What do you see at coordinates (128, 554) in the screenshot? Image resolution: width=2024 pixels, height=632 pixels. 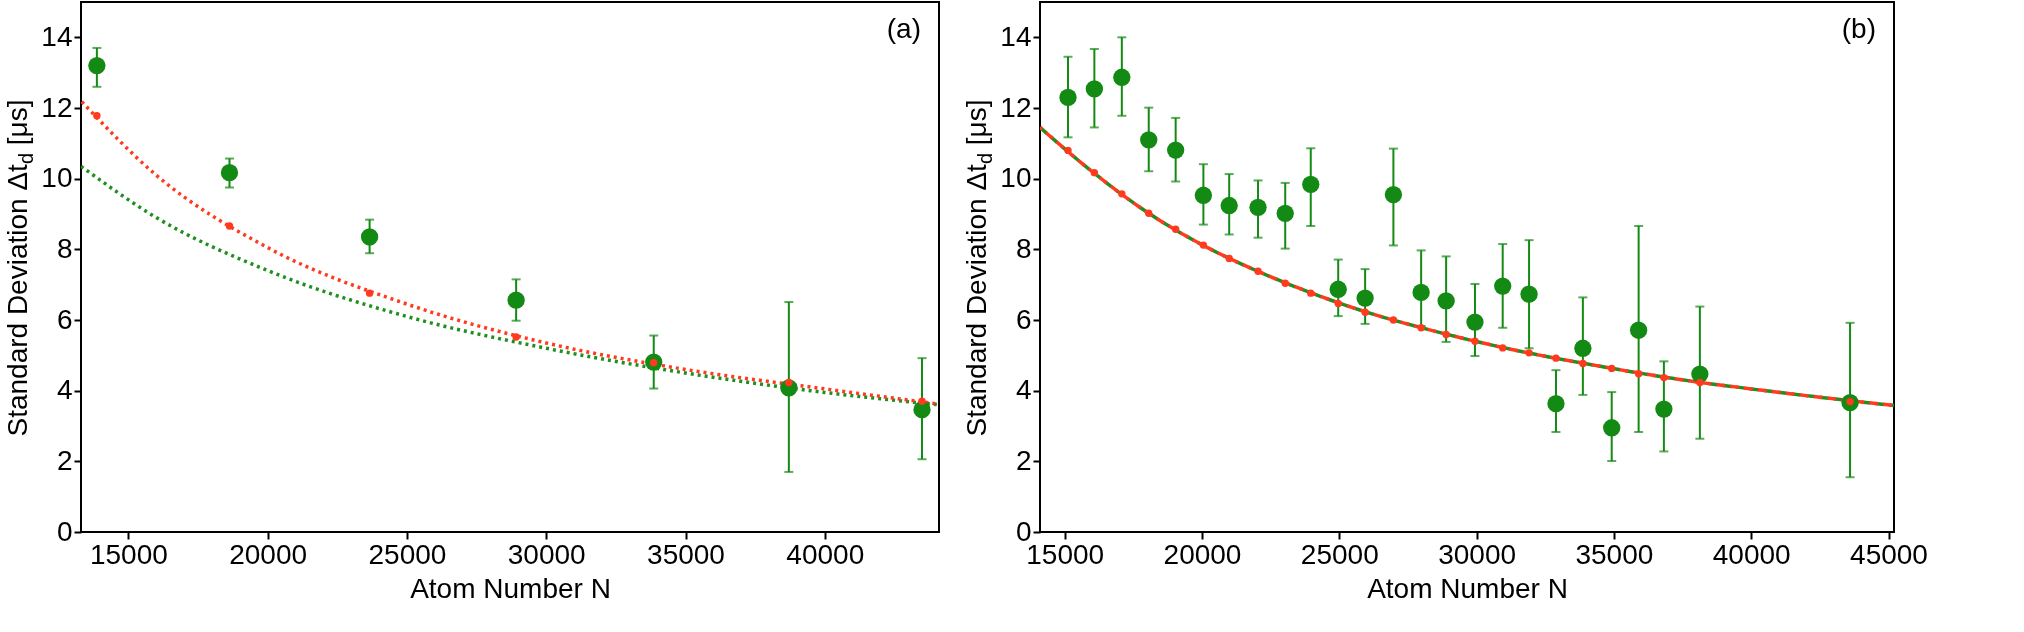 I see `x-tick-label: 15000` at bounding box center [128, 554].